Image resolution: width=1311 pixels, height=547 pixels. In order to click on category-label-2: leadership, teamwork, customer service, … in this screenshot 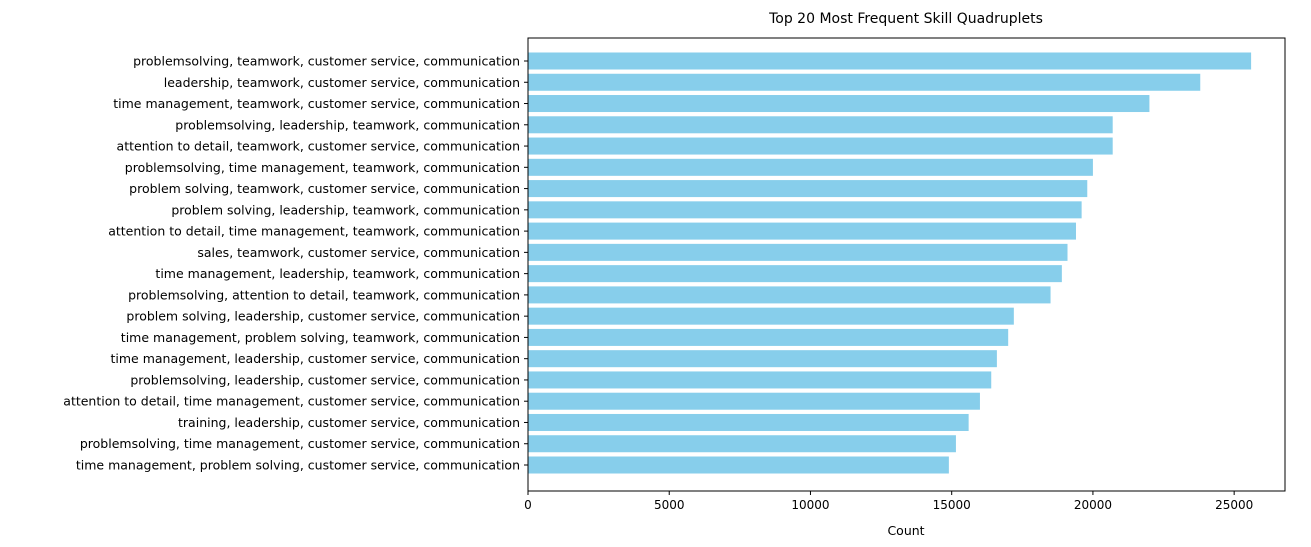, I will do `click(342, 82)`.